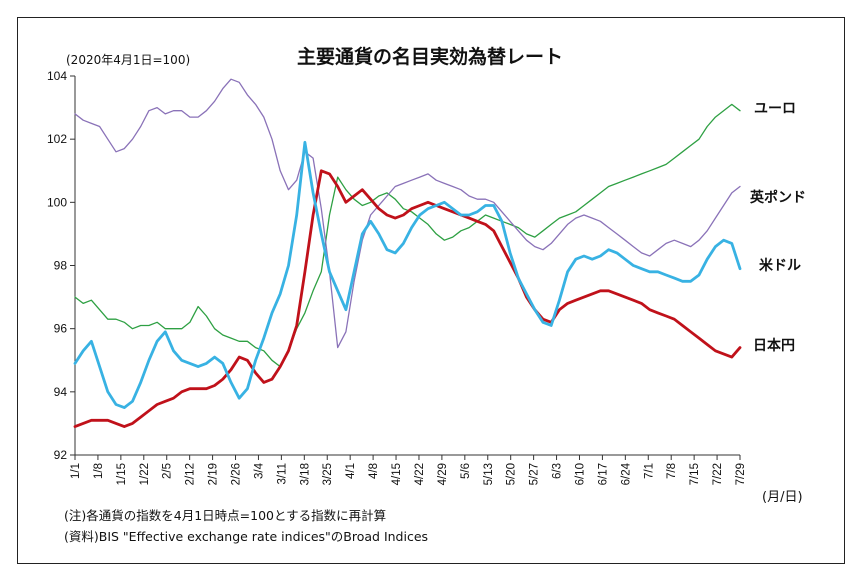 The height and width of the screenshot is (579, 860). Describe the element at coordinates (774, 345) in the screenshot. I see `series-label-3: 日本円` at that location.